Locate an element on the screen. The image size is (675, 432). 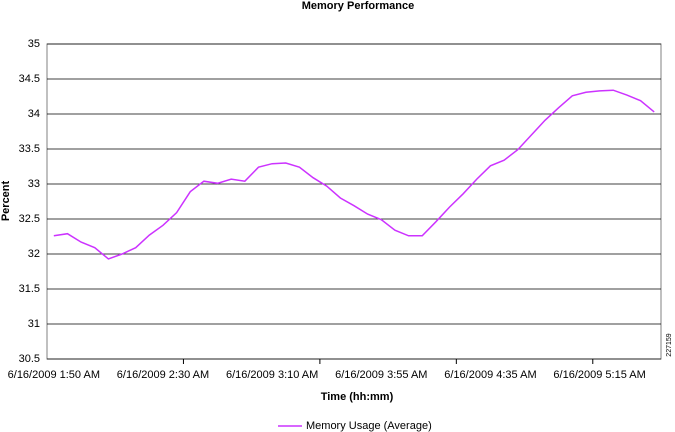
legend-label: Memory Usage (Average) is located at coordinates (369, 426).